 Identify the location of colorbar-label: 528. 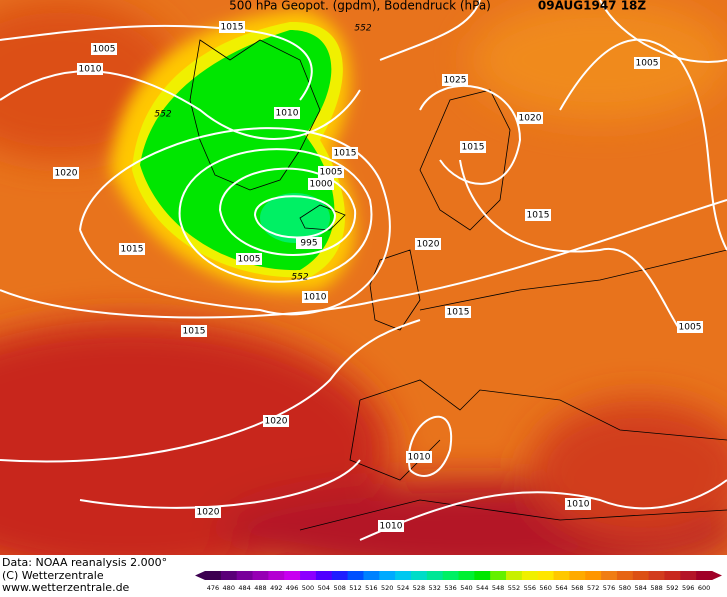
(419, 588).